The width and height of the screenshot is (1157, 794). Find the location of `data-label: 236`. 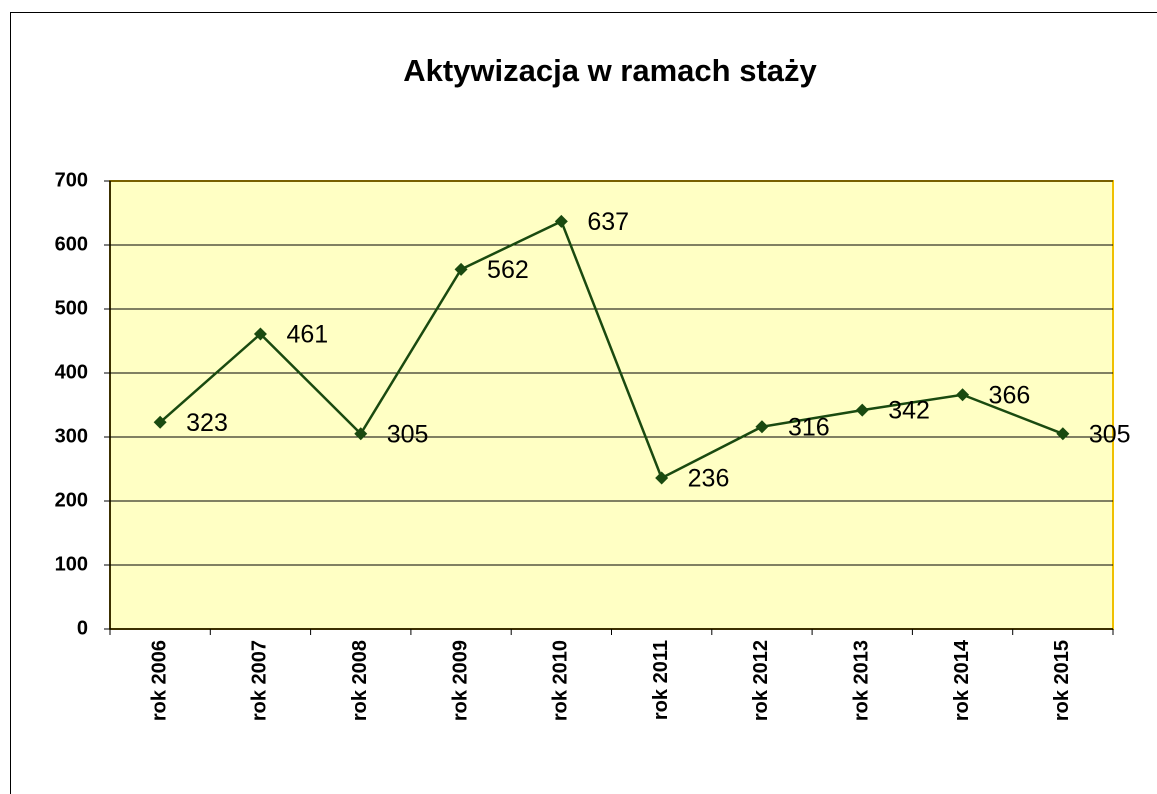

data-label: 236 is located at coordinates (709, 479).